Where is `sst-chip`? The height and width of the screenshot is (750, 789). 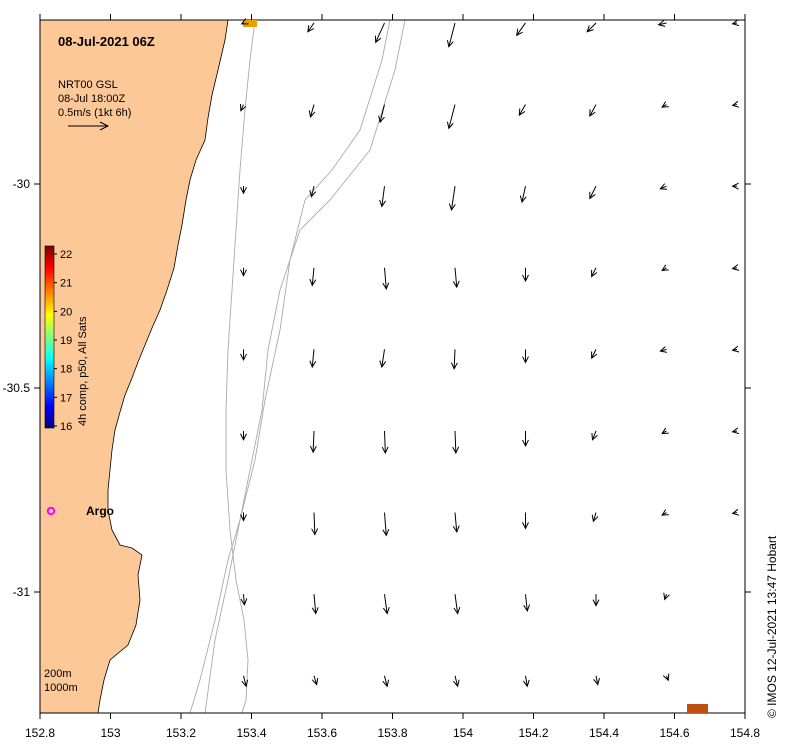 sst-chip is located at coordinates (697, 708).